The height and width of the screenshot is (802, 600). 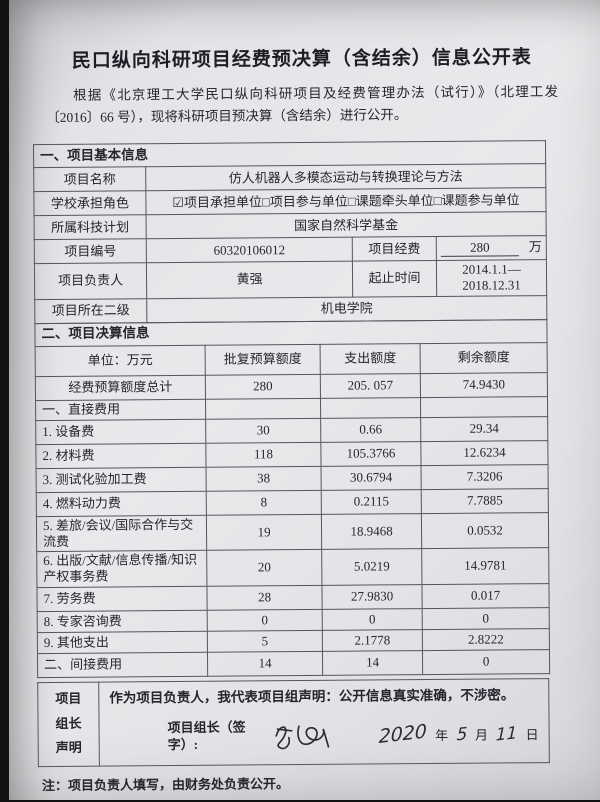 What do you see at coordinates (206, 735) in the screenshot?
I see `sign-label: 项目组长（签字）:` at bounding box center [206, 735].